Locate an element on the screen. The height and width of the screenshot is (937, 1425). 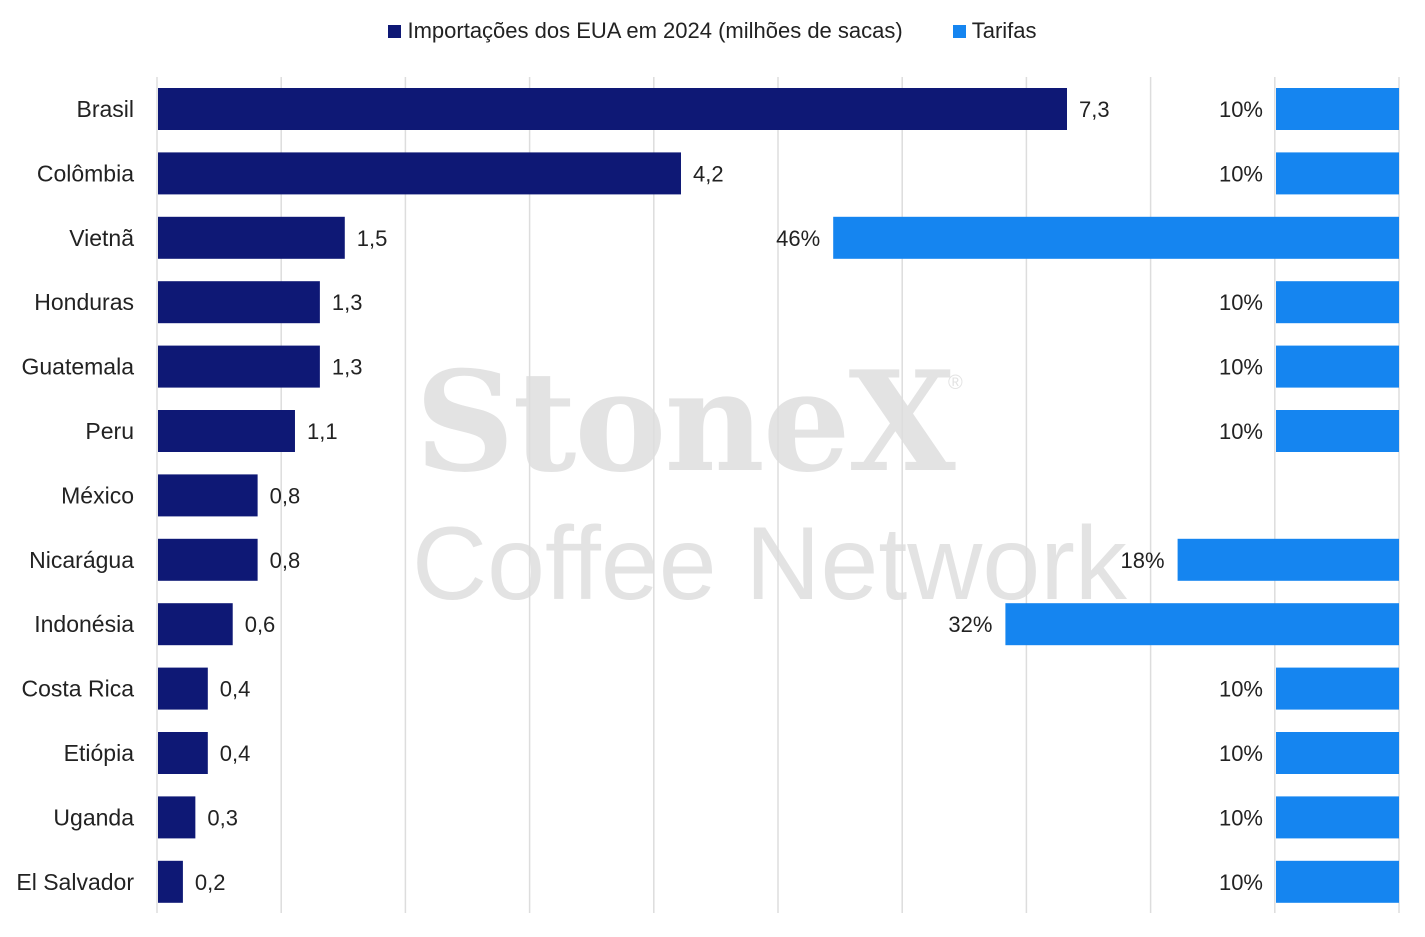
legend-item-tariffs: Tarifas is located at coordinates (994, 31).